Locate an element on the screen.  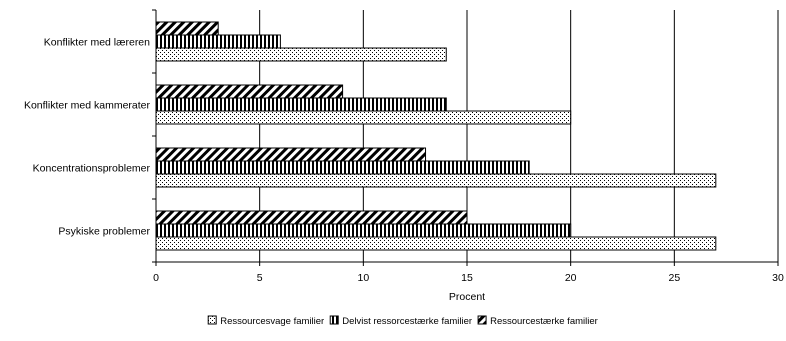
legend-item: Ressourcestærke familier is located at coordinates (537, 321).